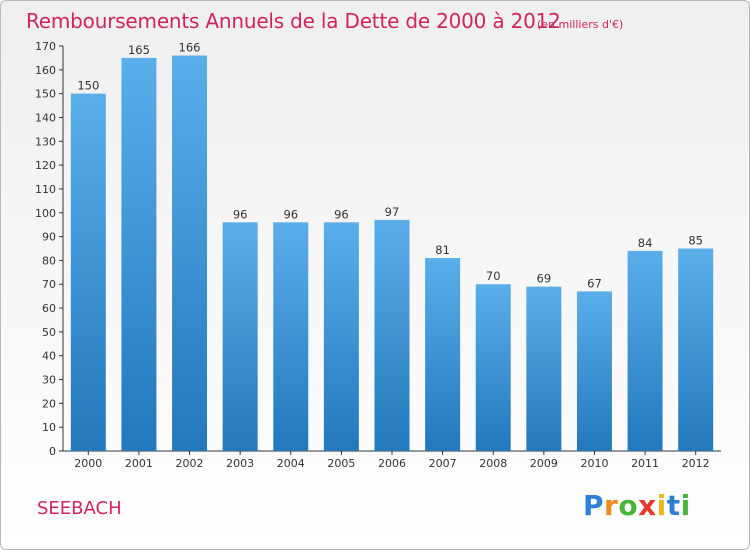  Describe the element at coordinates (49, 332) in the screenshot. I see `y-tick-label: 50` at that location.